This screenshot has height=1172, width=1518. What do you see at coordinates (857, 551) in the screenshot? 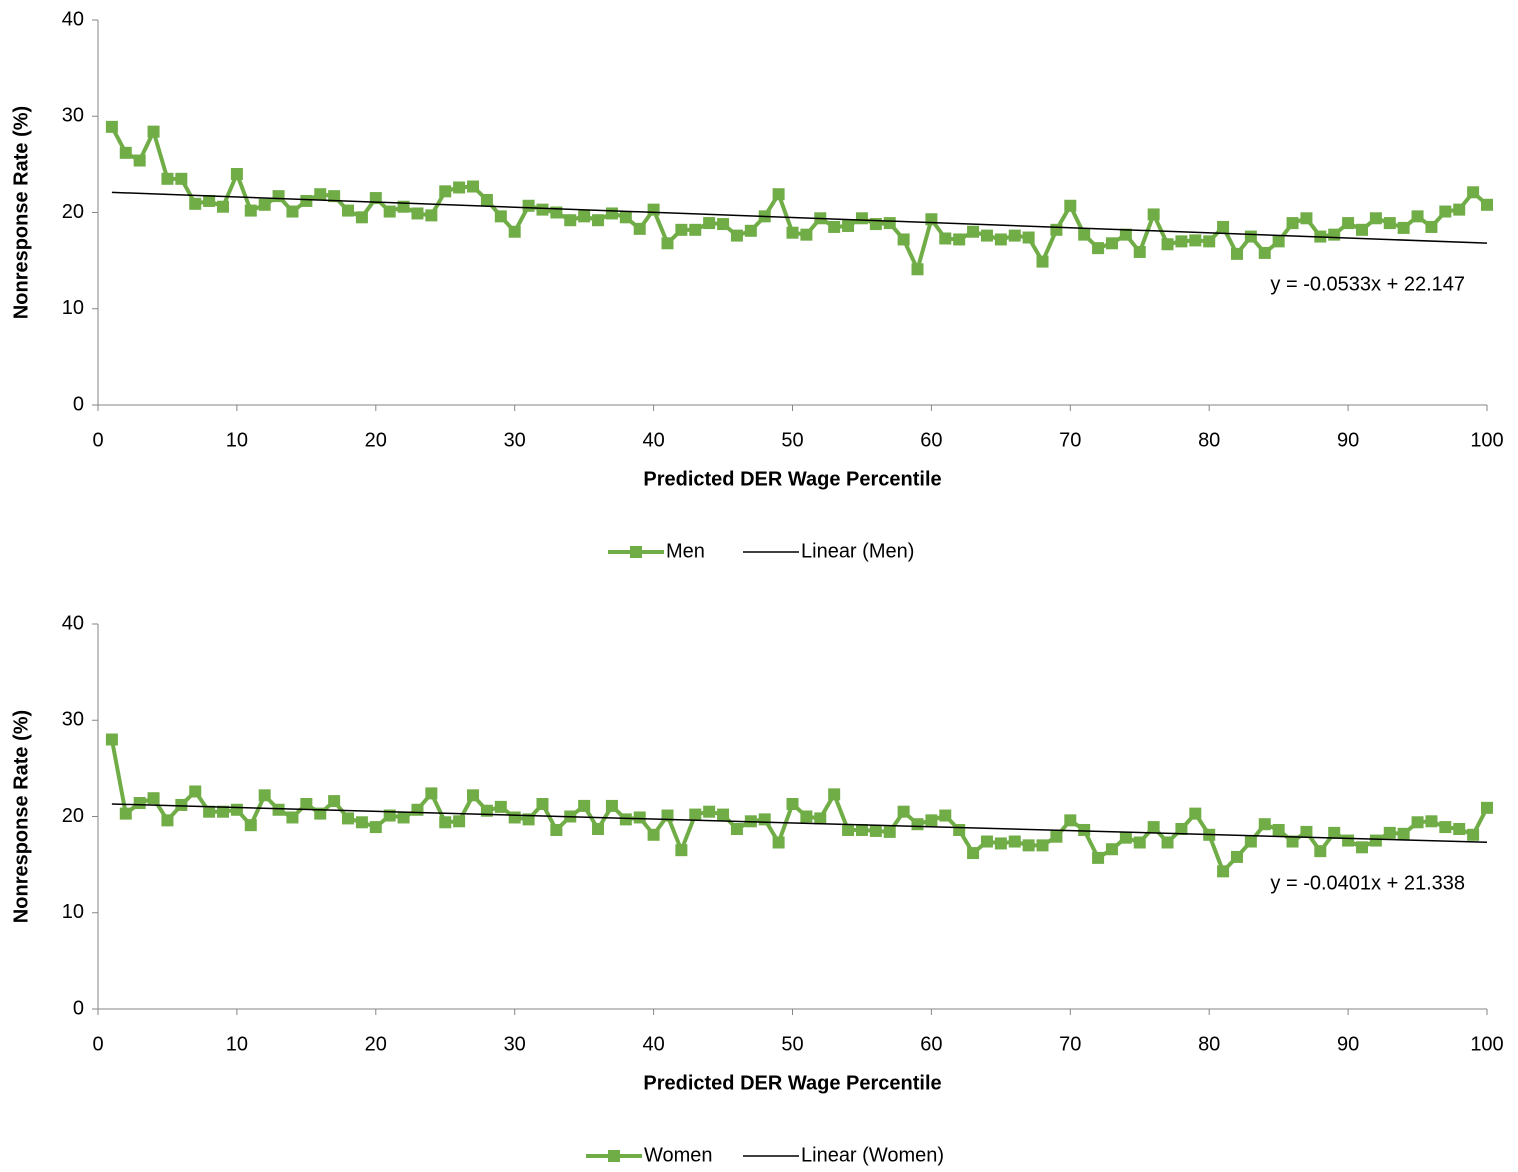
I see `legend-label: Linear (Men)` at bounding box center [857, 551].